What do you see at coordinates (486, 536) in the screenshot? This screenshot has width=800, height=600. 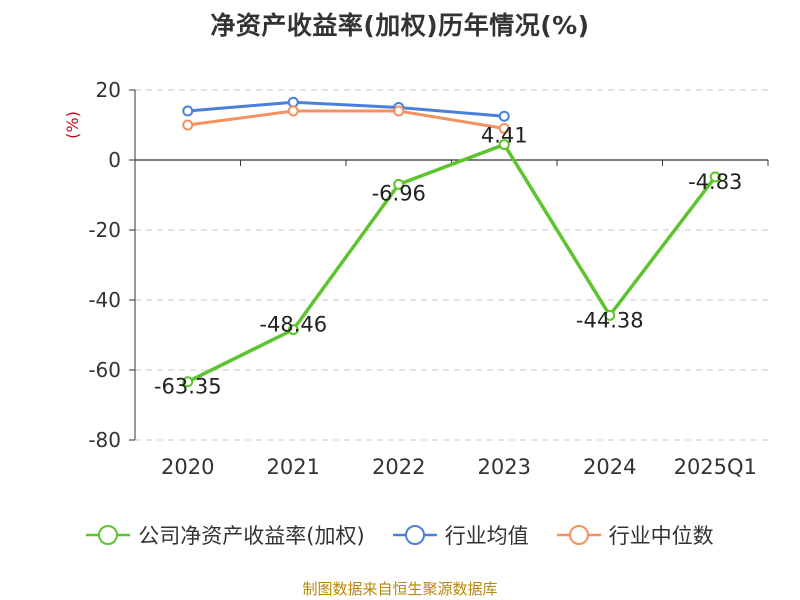 I see `legend-label: 行业均值` at bounding box center [486, 536].